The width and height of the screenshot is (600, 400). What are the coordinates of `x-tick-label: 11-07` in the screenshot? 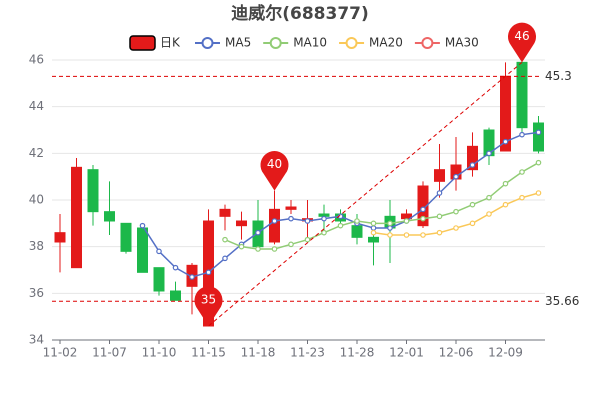 It's located at (109, 353).